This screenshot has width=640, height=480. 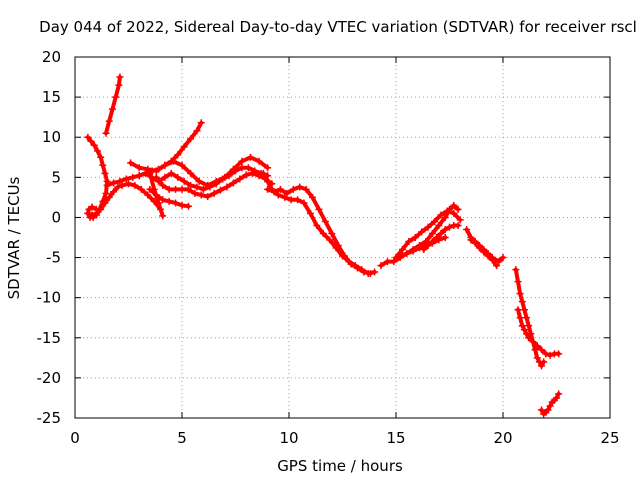 I want to click on y-tick-label: 10, so click(x=51, y=137).